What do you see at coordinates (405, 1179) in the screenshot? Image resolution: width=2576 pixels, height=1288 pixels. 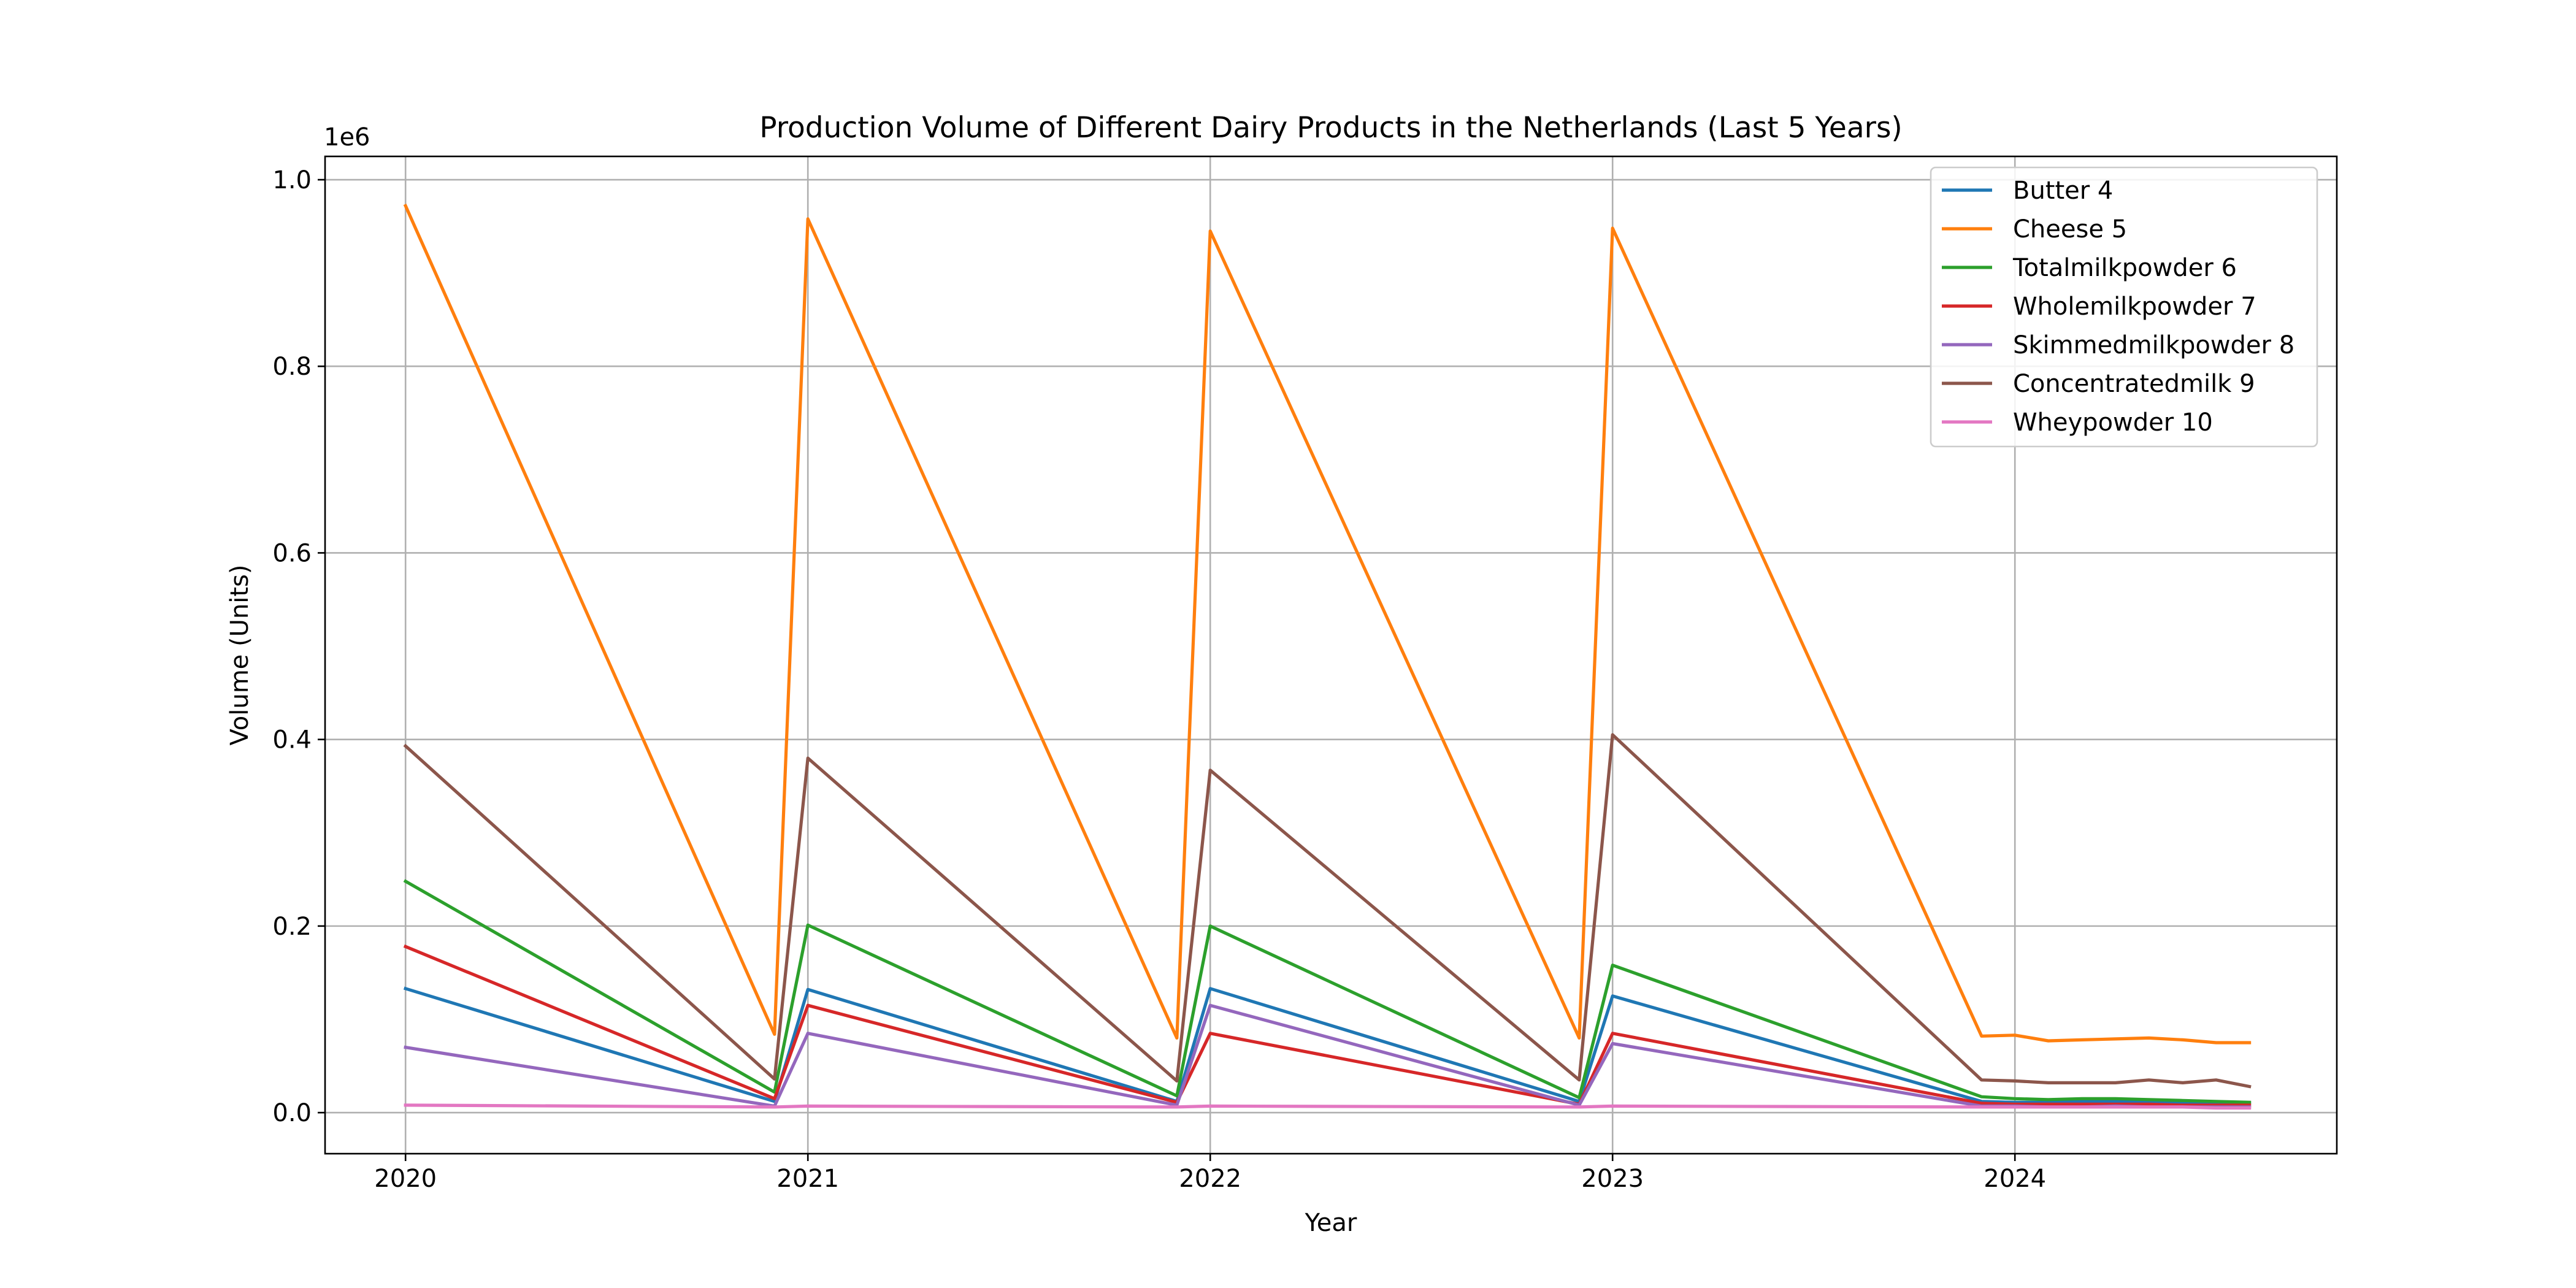 I see `x-tick-label: 2020` at bounding box center [405, 1179].